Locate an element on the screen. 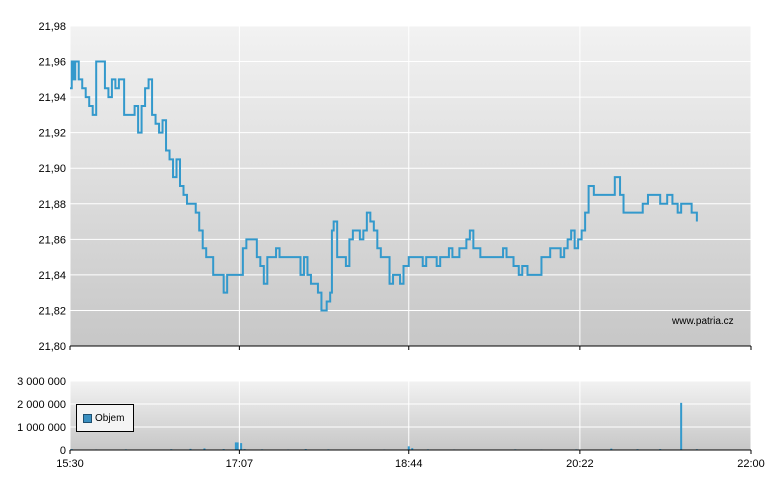 This screenshot has height=490, width=780. volume-y-ticks: 3 000 000 2 000 000 1 000 000 0 is located at coordinates (41, 416).